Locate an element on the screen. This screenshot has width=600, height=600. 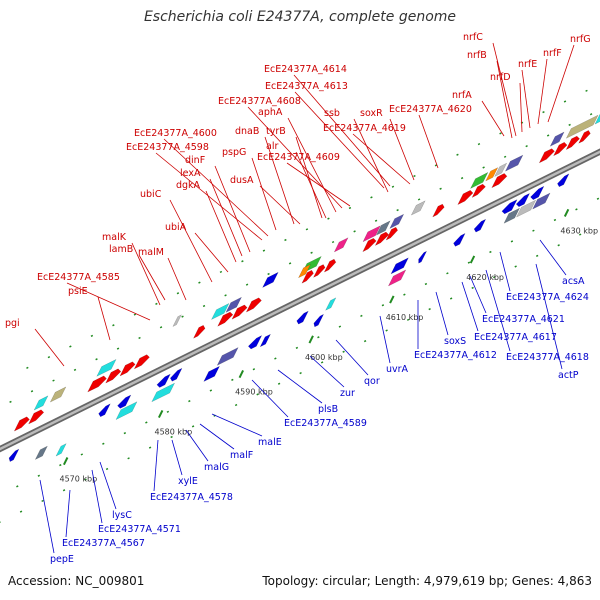
tick-label: 4600 kbp is located at coordinates (324, 357).